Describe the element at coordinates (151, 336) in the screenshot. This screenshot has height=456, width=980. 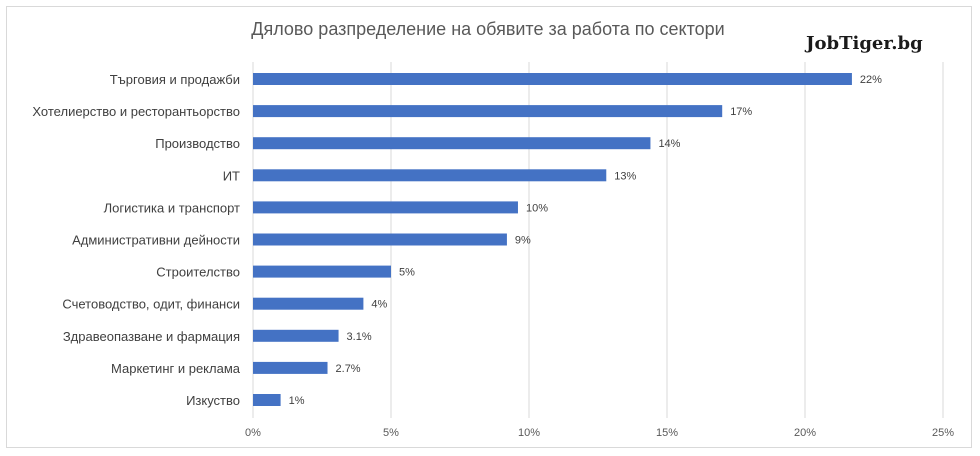
I see `category-label: Здравеопазване и фармация` at that location.